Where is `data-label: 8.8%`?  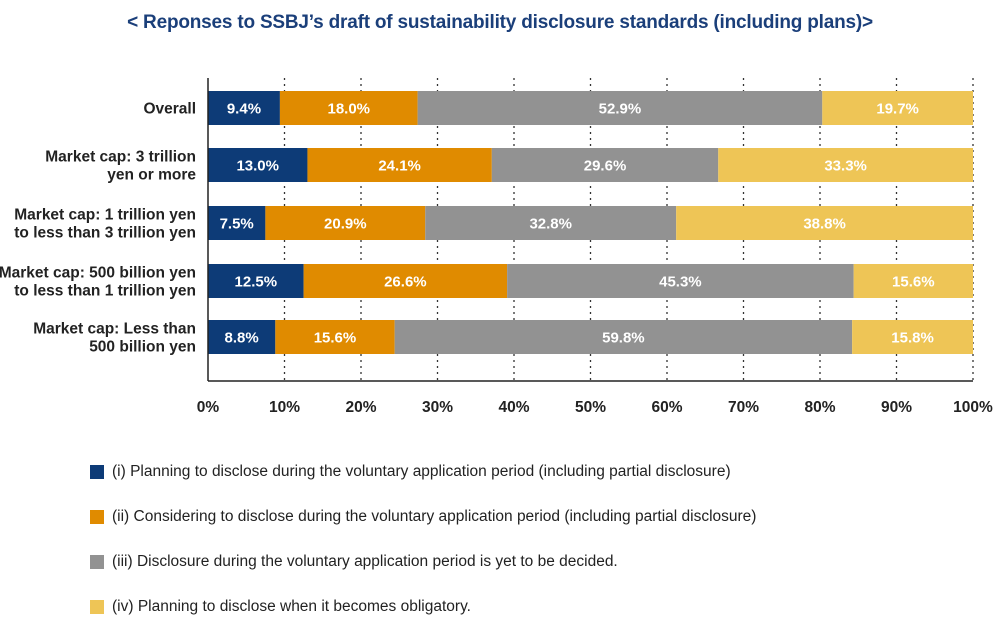 data-label: 8.8% is located at coordinates (242, 338).